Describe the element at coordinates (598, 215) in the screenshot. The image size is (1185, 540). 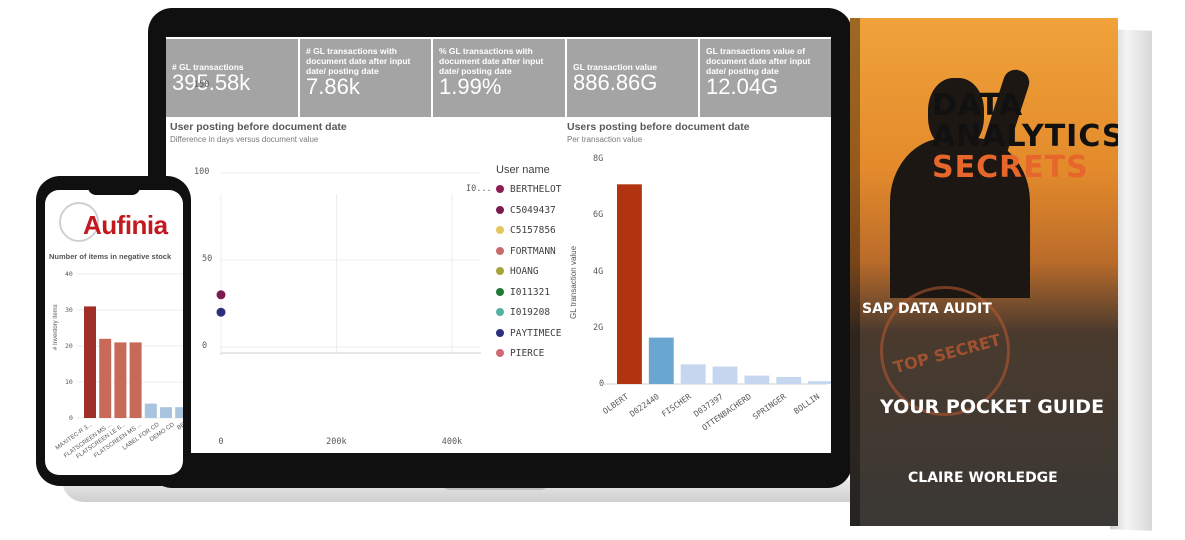
I see `bar-y-tick: 6G` at that location.